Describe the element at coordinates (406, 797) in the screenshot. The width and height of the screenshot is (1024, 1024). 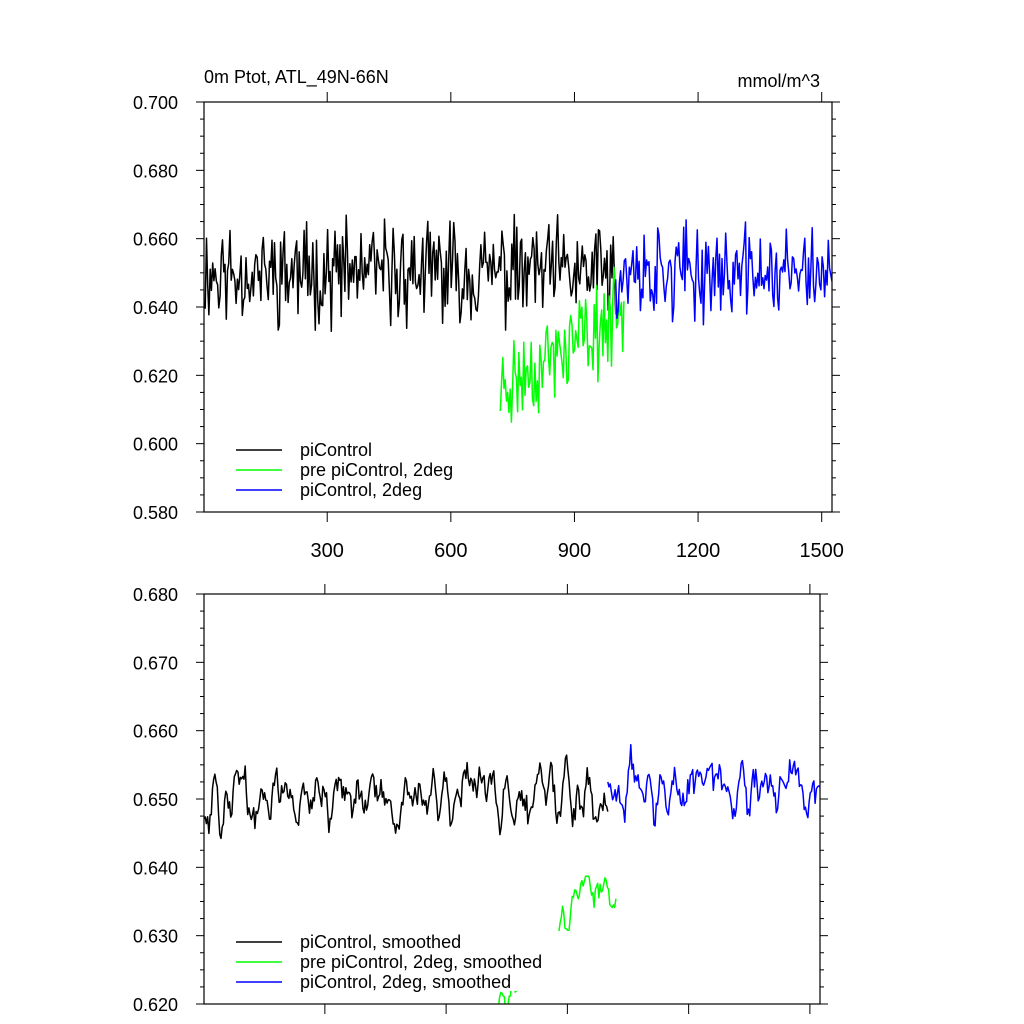
I see `series-line-picontrol-smoothed` at that location.